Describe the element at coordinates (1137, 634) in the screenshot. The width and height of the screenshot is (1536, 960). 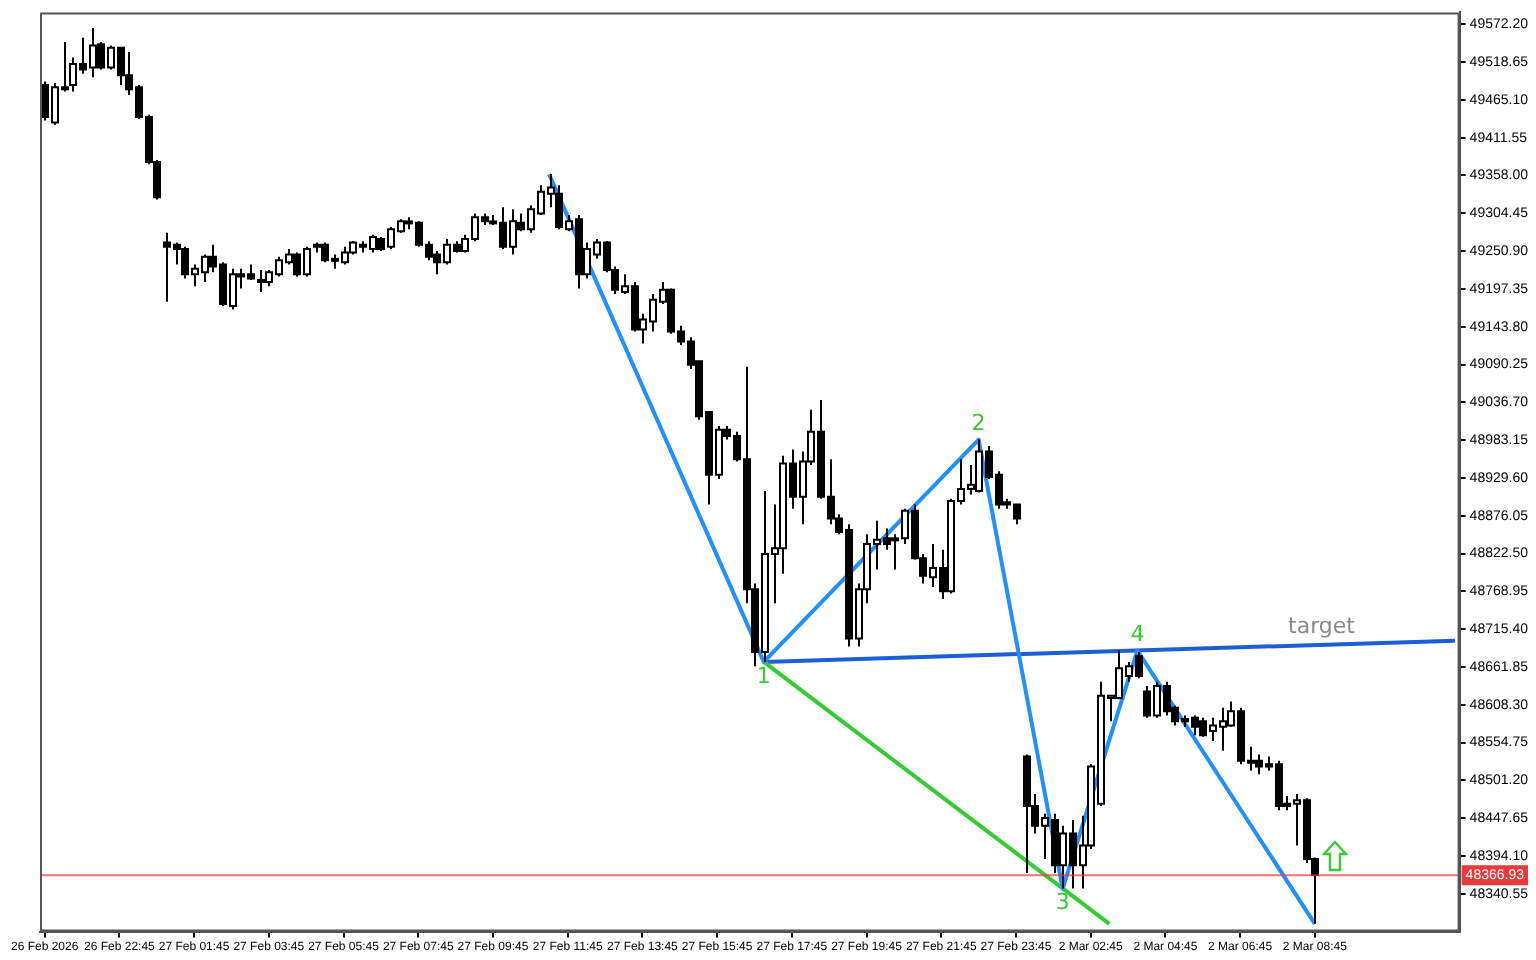
I see `annotation: 4` at that location.